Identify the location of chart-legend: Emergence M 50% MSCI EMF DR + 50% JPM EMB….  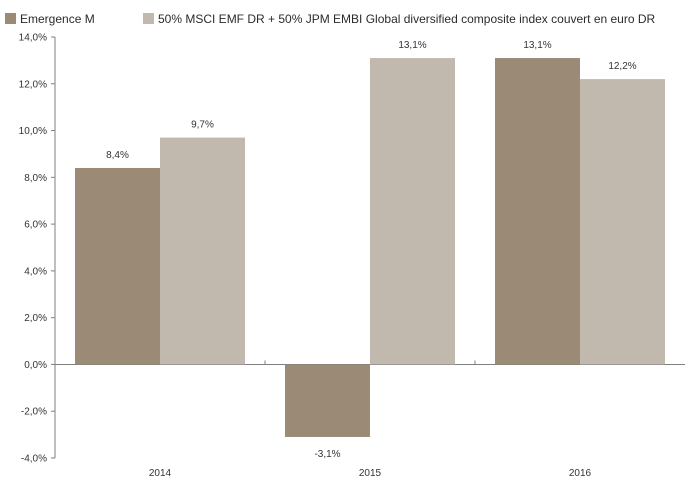
(330, 19).